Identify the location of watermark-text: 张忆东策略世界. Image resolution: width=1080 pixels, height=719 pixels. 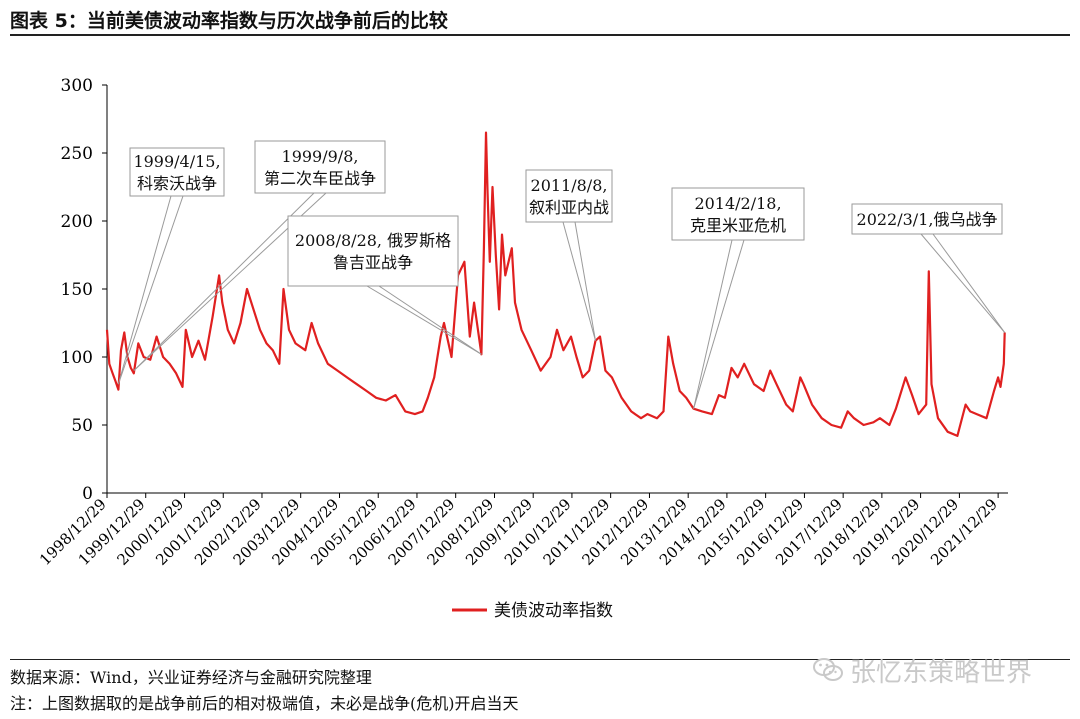
(941, 672).